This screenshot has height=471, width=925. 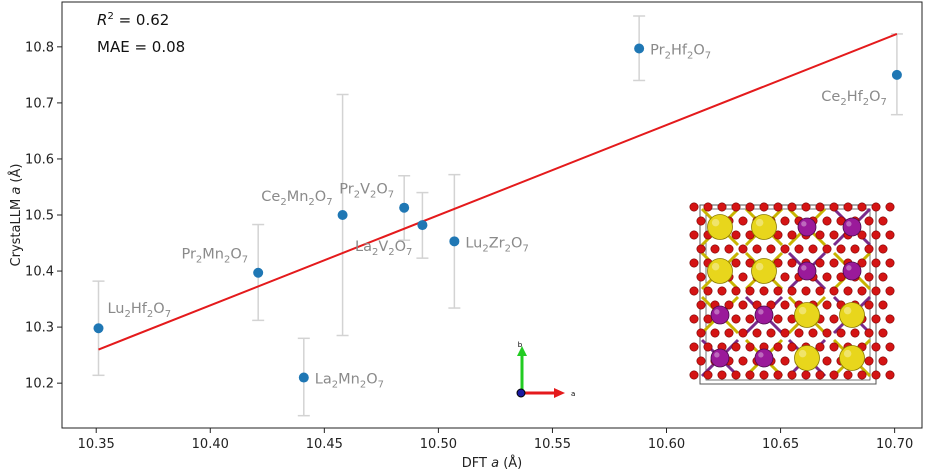 What do you see at coordinates (666, 444) in the screenshot?
I see `x-tick-label: 10.60` at bounding box center [666, 444].